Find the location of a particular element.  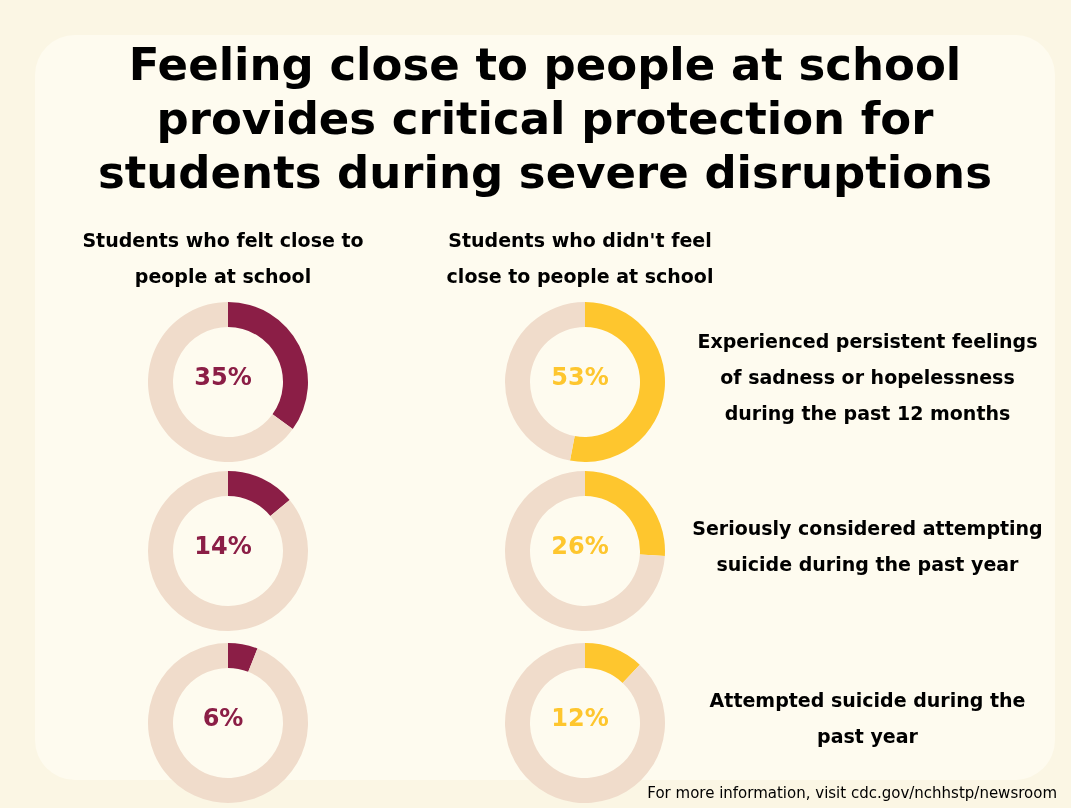

text: Seriously considered attempting suicide during the past year is located at coordinates (867, 546).